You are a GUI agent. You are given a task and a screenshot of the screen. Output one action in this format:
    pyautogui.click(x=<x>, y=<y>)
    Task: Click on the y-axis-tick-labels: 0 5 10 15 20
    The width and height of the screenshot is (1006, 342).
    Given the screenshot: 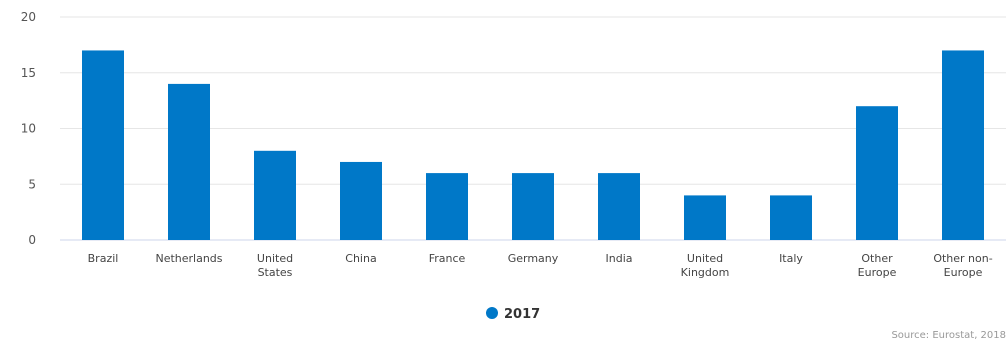 What is the action you would take?
    pyautogui.click(x=28, y=128)
    